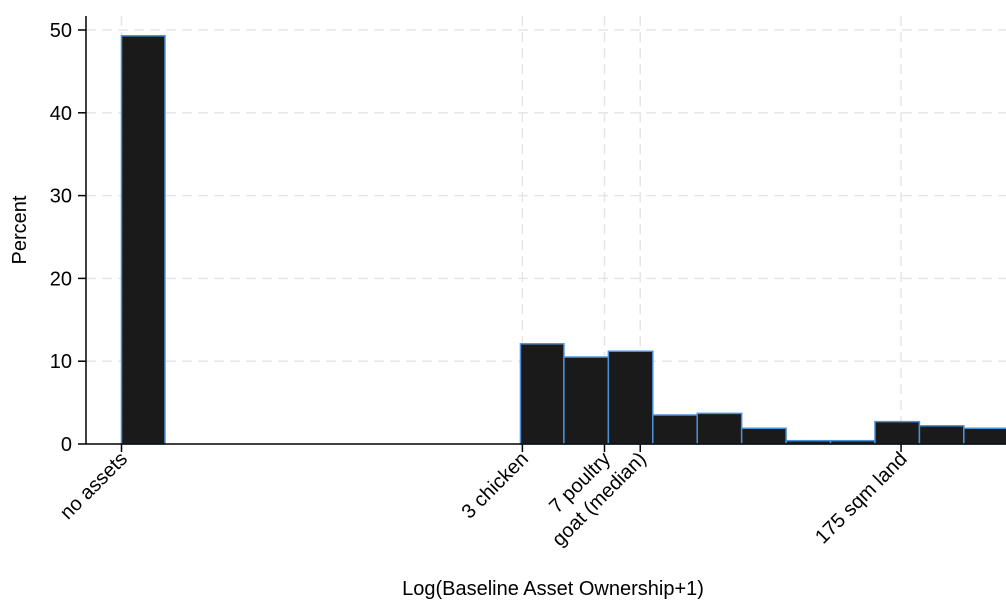 This screenshot has width=1006, height=600. What do you see at coordinates (61, 197) in the screenshot?
I see `y-tick-label: 30` at bounding box center [61, 197].